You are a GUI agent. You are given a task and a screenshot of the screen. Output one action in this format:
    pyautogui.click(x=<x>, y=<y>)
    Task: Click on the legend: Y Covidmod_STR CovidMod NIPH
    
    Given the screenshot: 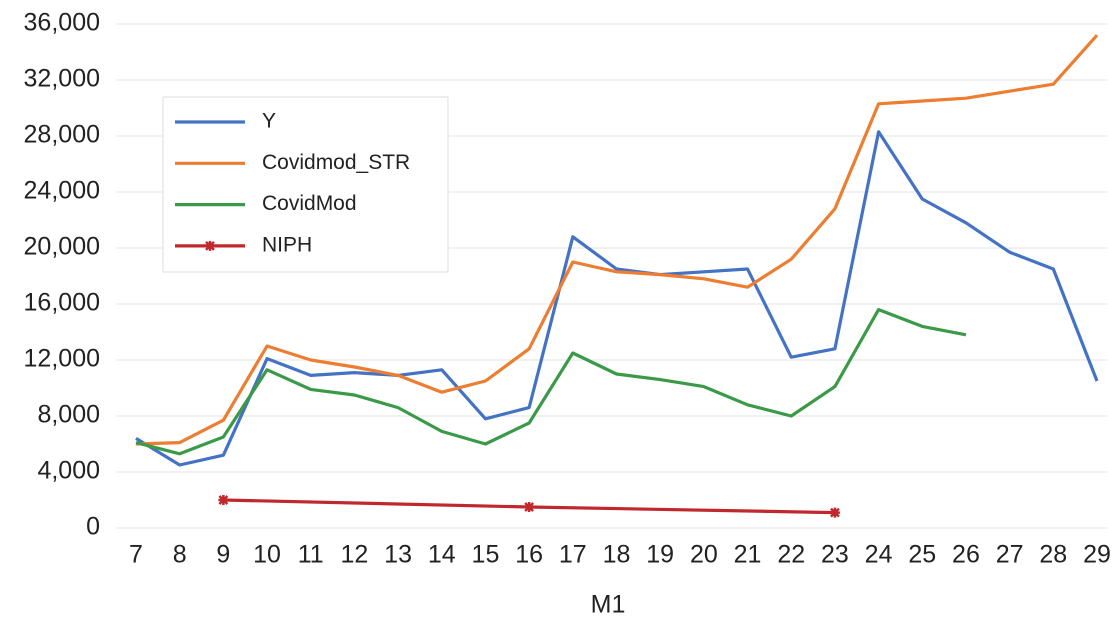 What is the action you would take?
    pyautogui.click(x=305, y=184)
    